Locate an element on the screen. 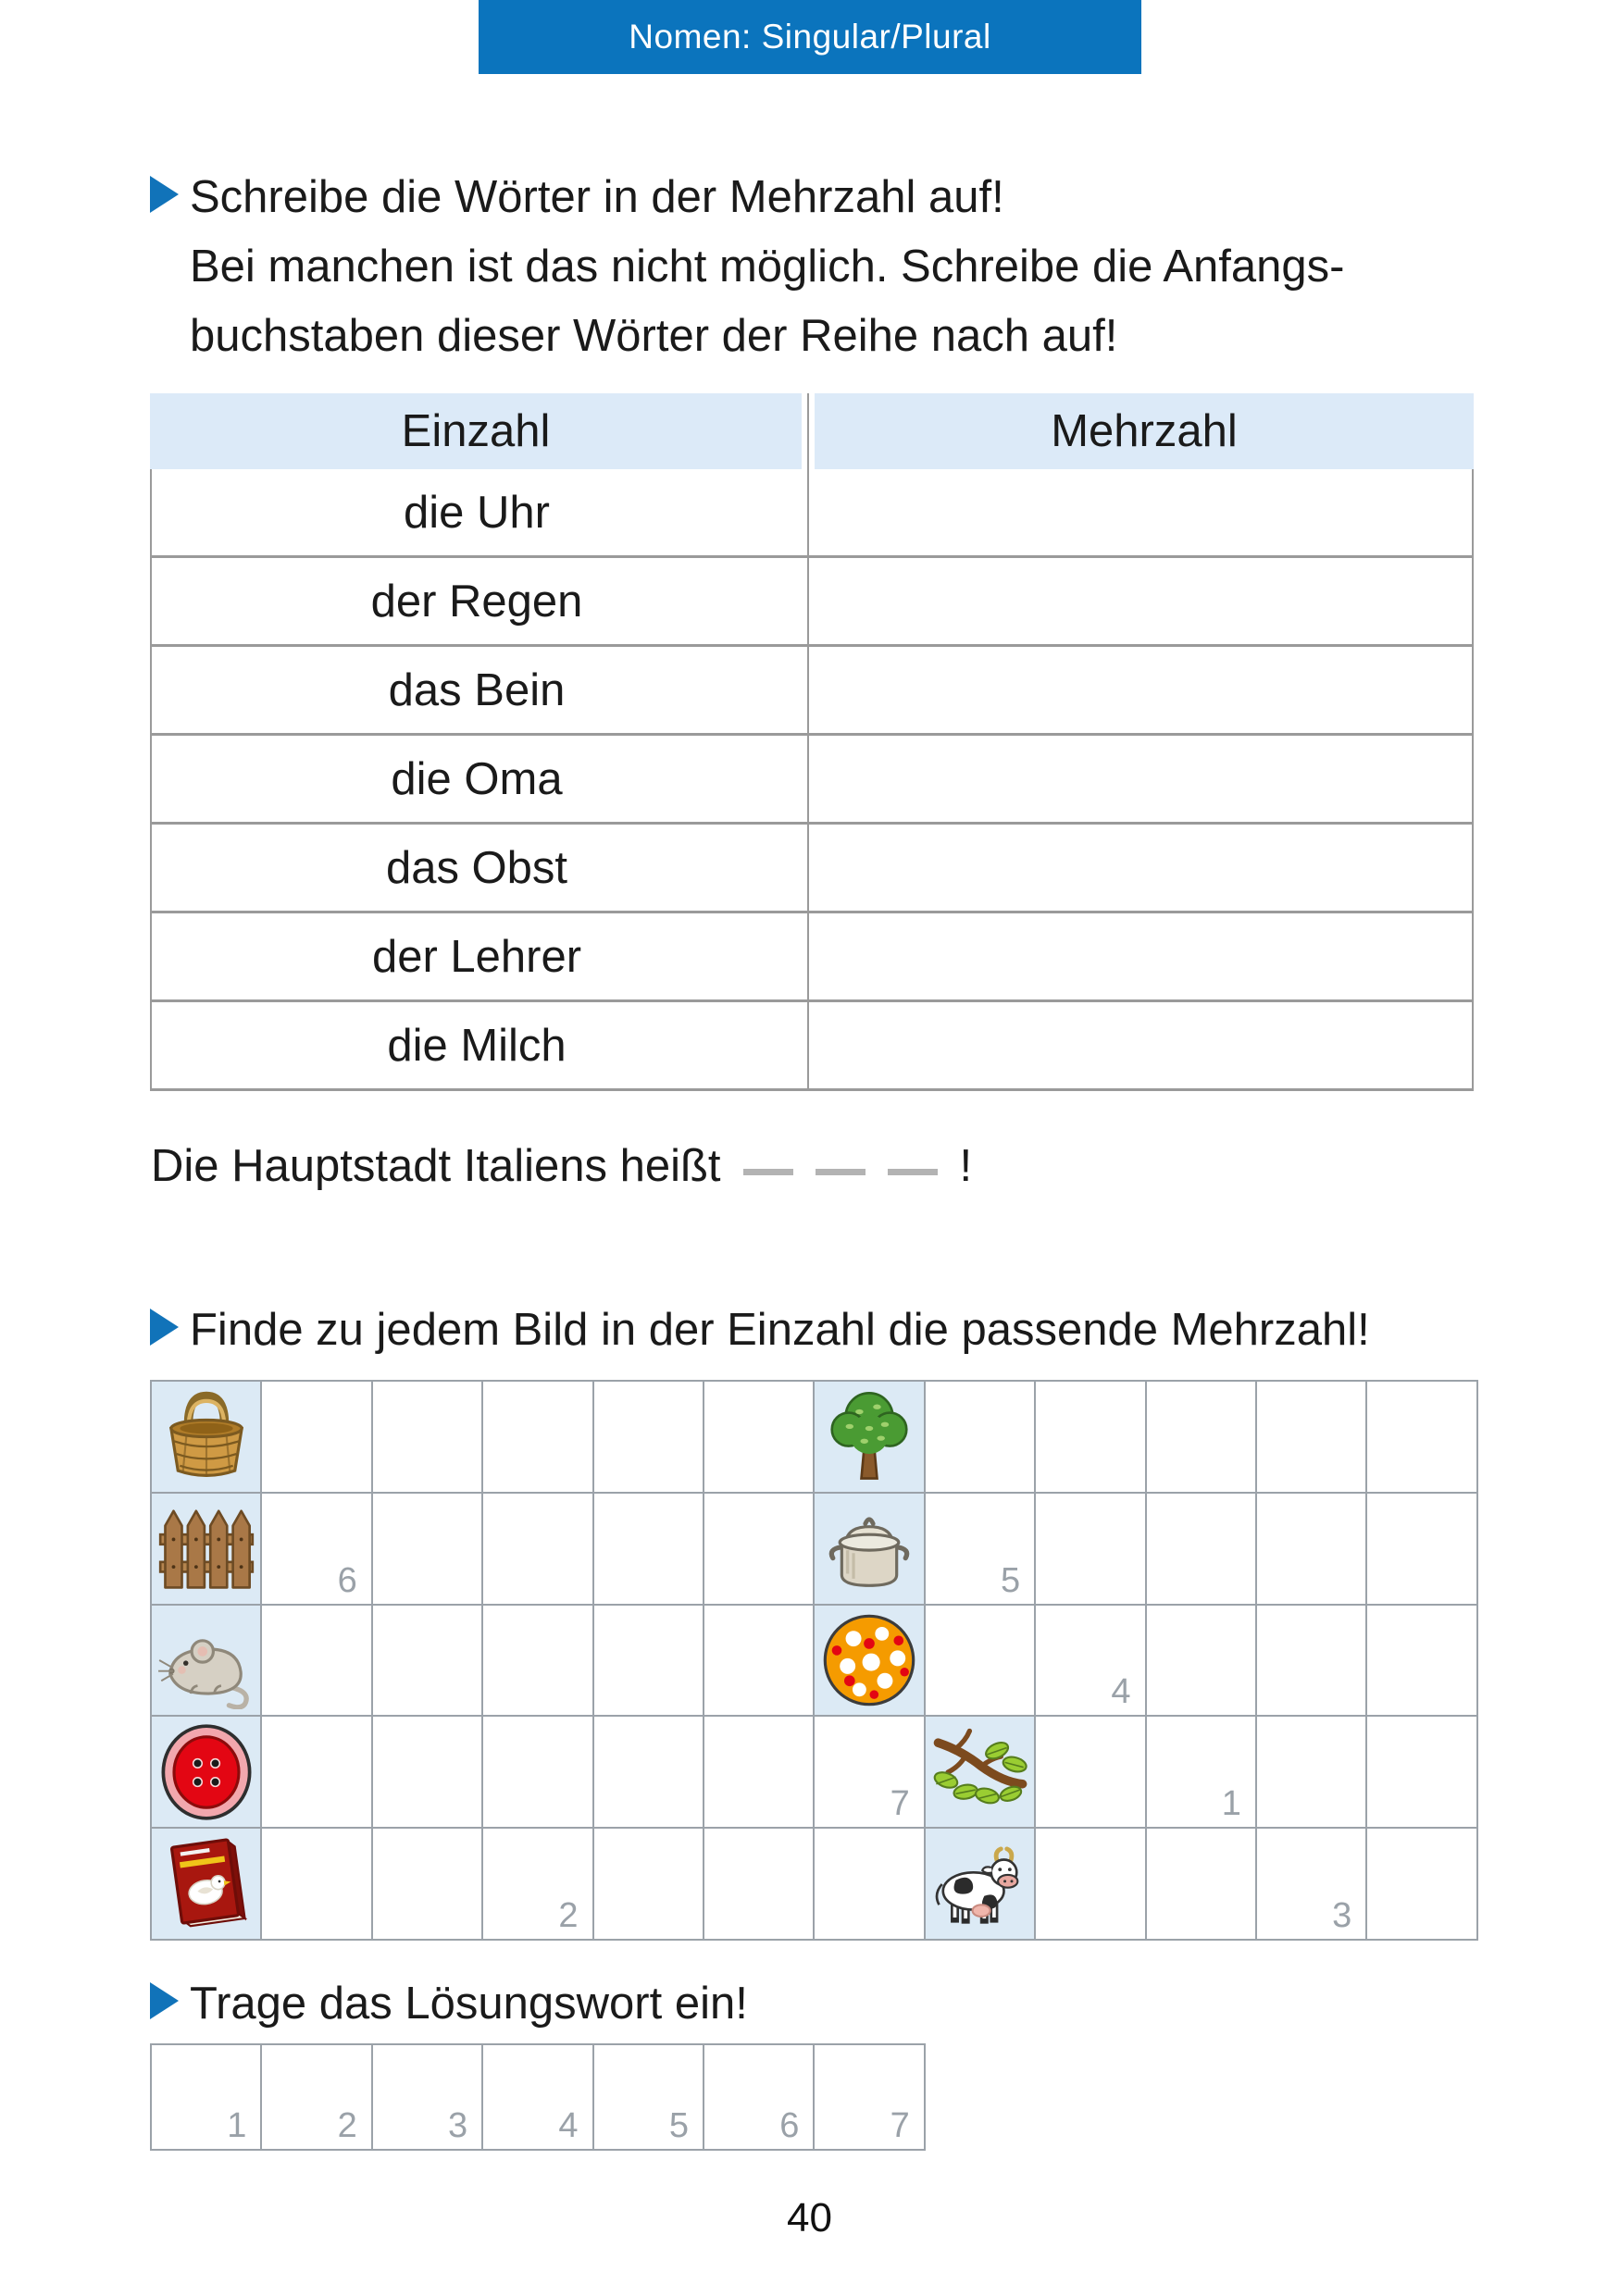  task3-line1: Trage das Lösungswort ein! is located at coordinates (469, 2004).